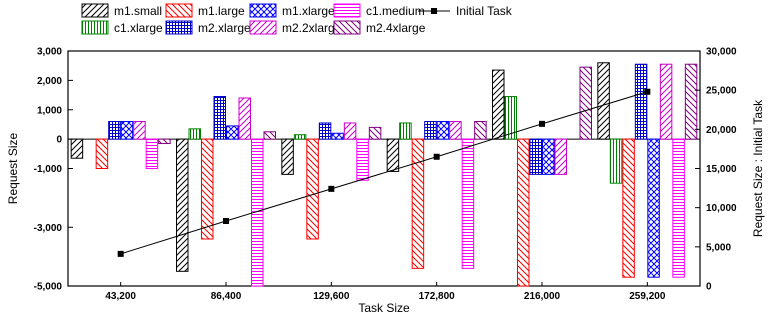  Describe the element at coordinates (221, 11) in the screenshot. I see `legend-label: m1.large` at that location.